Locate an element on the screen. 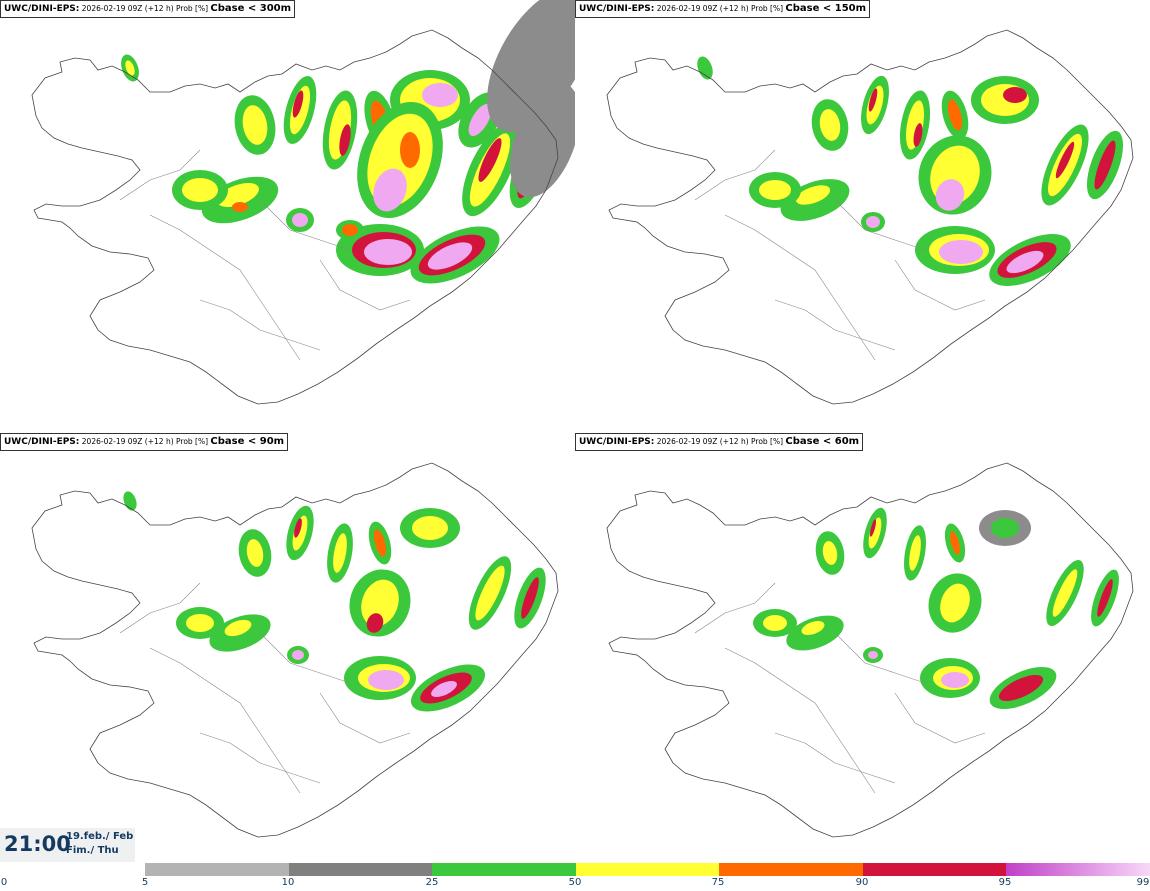  variable-label: Cbase < 150m is located at coordinates (826, 8).